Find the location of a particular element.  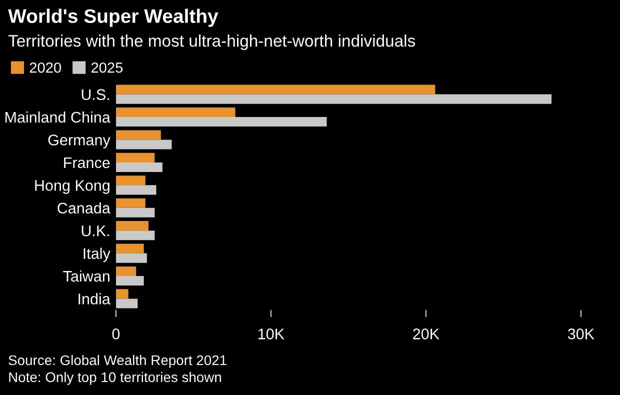

x-tick-label: 10K is located at coordinates (271, 334).